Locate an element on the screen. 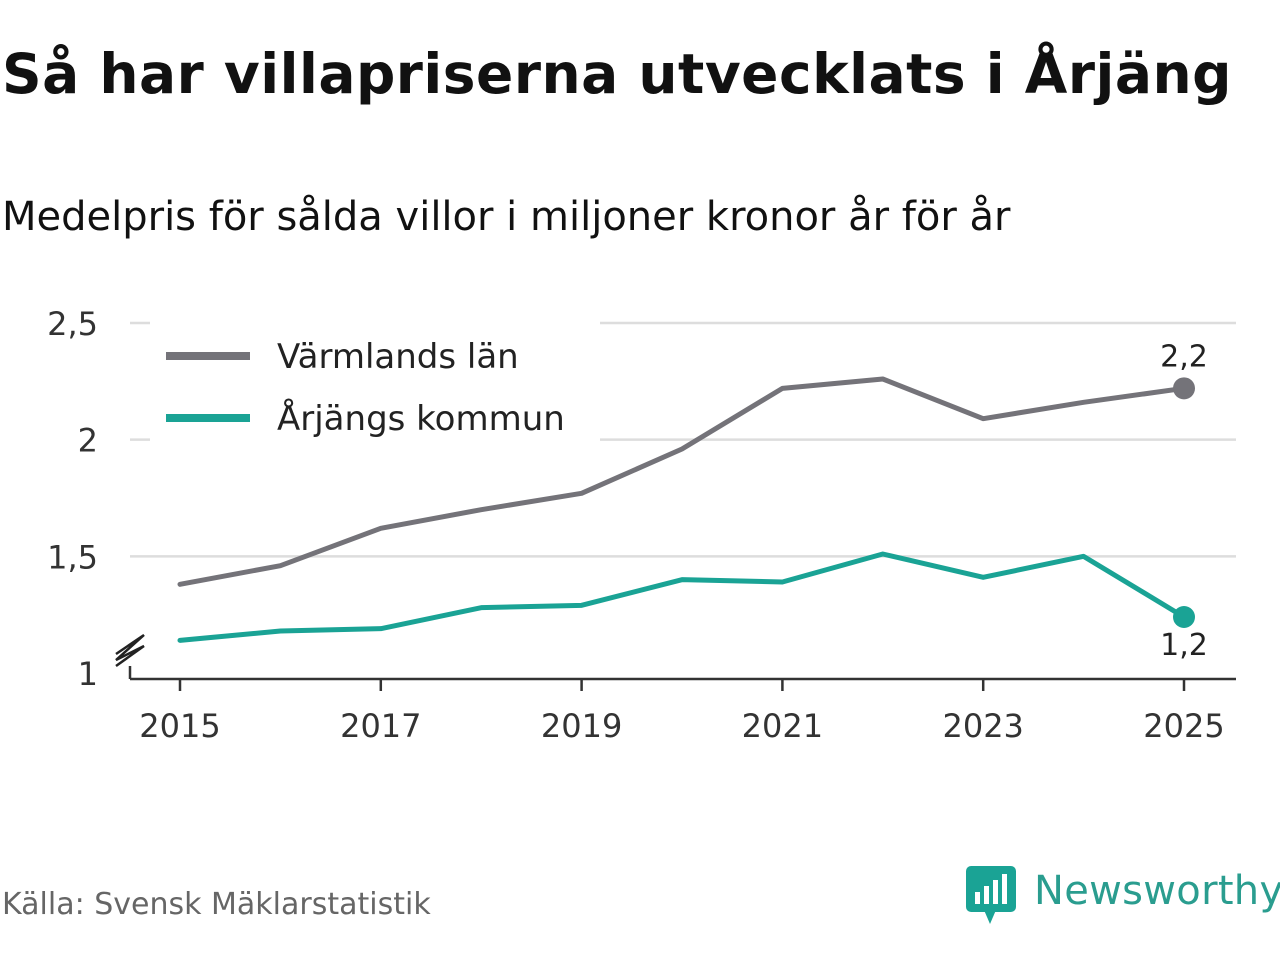 This screenshot has width=1280, height=960. source-note: Källa: Svensk Mäklarstatistik is located at coordinates (216, 904).